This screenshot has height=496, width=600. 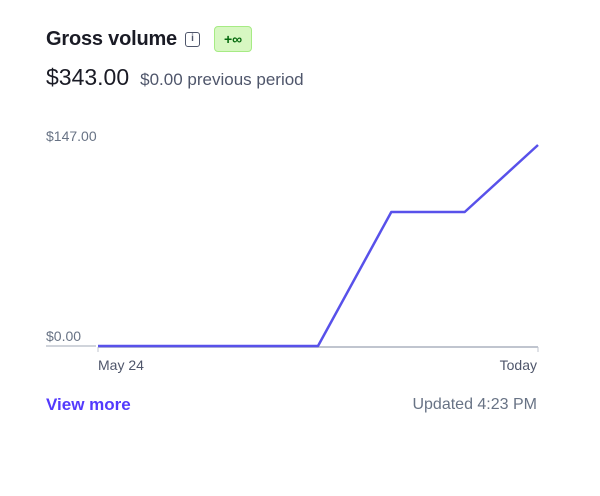 I want to click on summary-row: $343.00 $0.00 previous period, so click(x=175, y=77).